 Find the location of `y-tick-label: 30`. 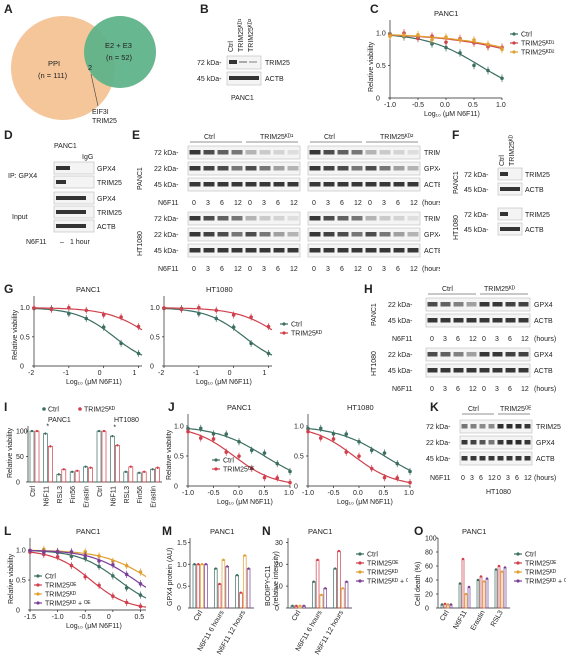

y-tick-label: 30 is located at coordinates (279, 543).